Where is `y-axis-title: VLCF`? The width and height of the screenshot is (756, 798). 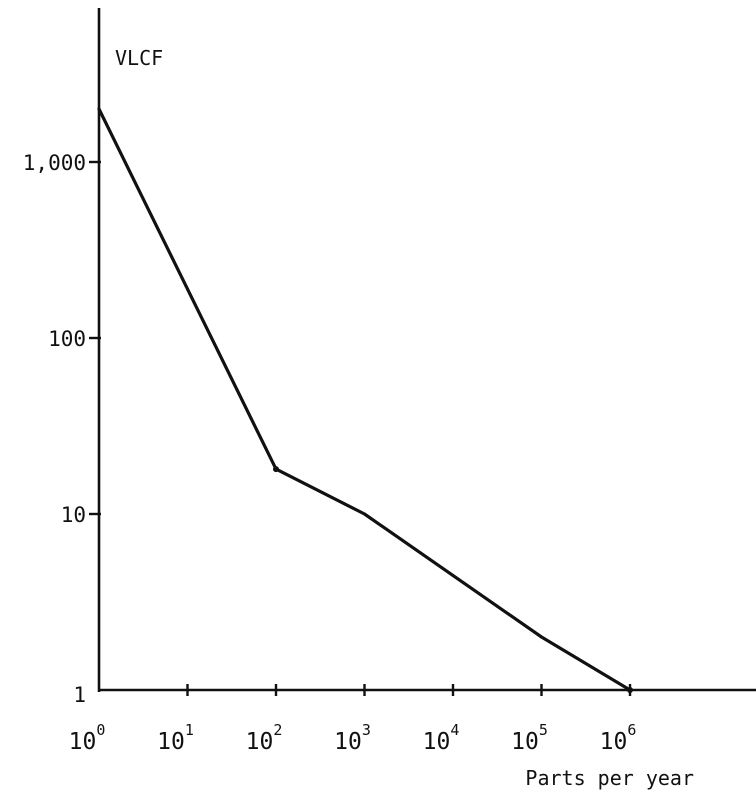 y-axis-title: VLCF is located at coordinates (139, 58).